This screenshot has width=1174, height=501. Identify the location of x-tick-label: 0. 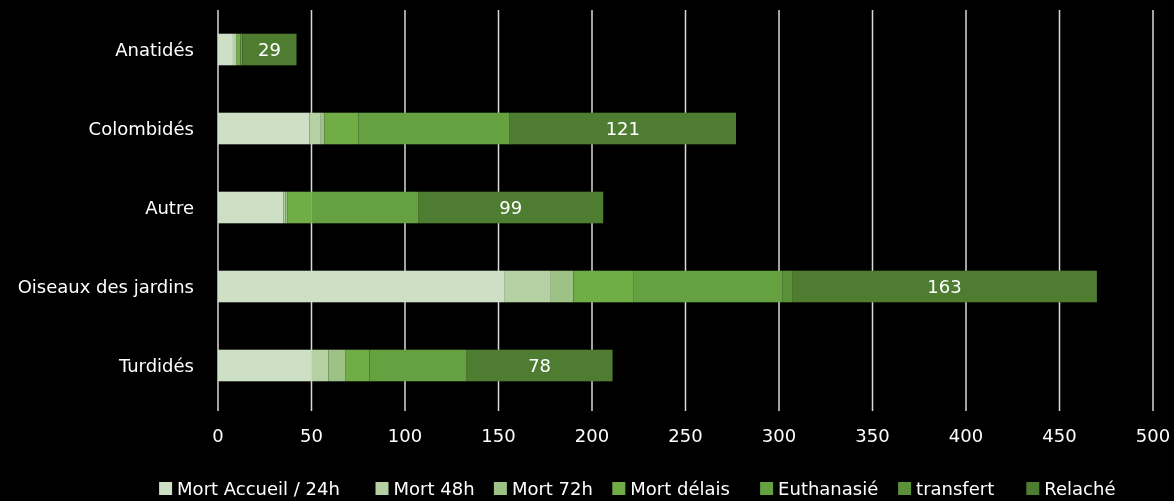
(218, 435).